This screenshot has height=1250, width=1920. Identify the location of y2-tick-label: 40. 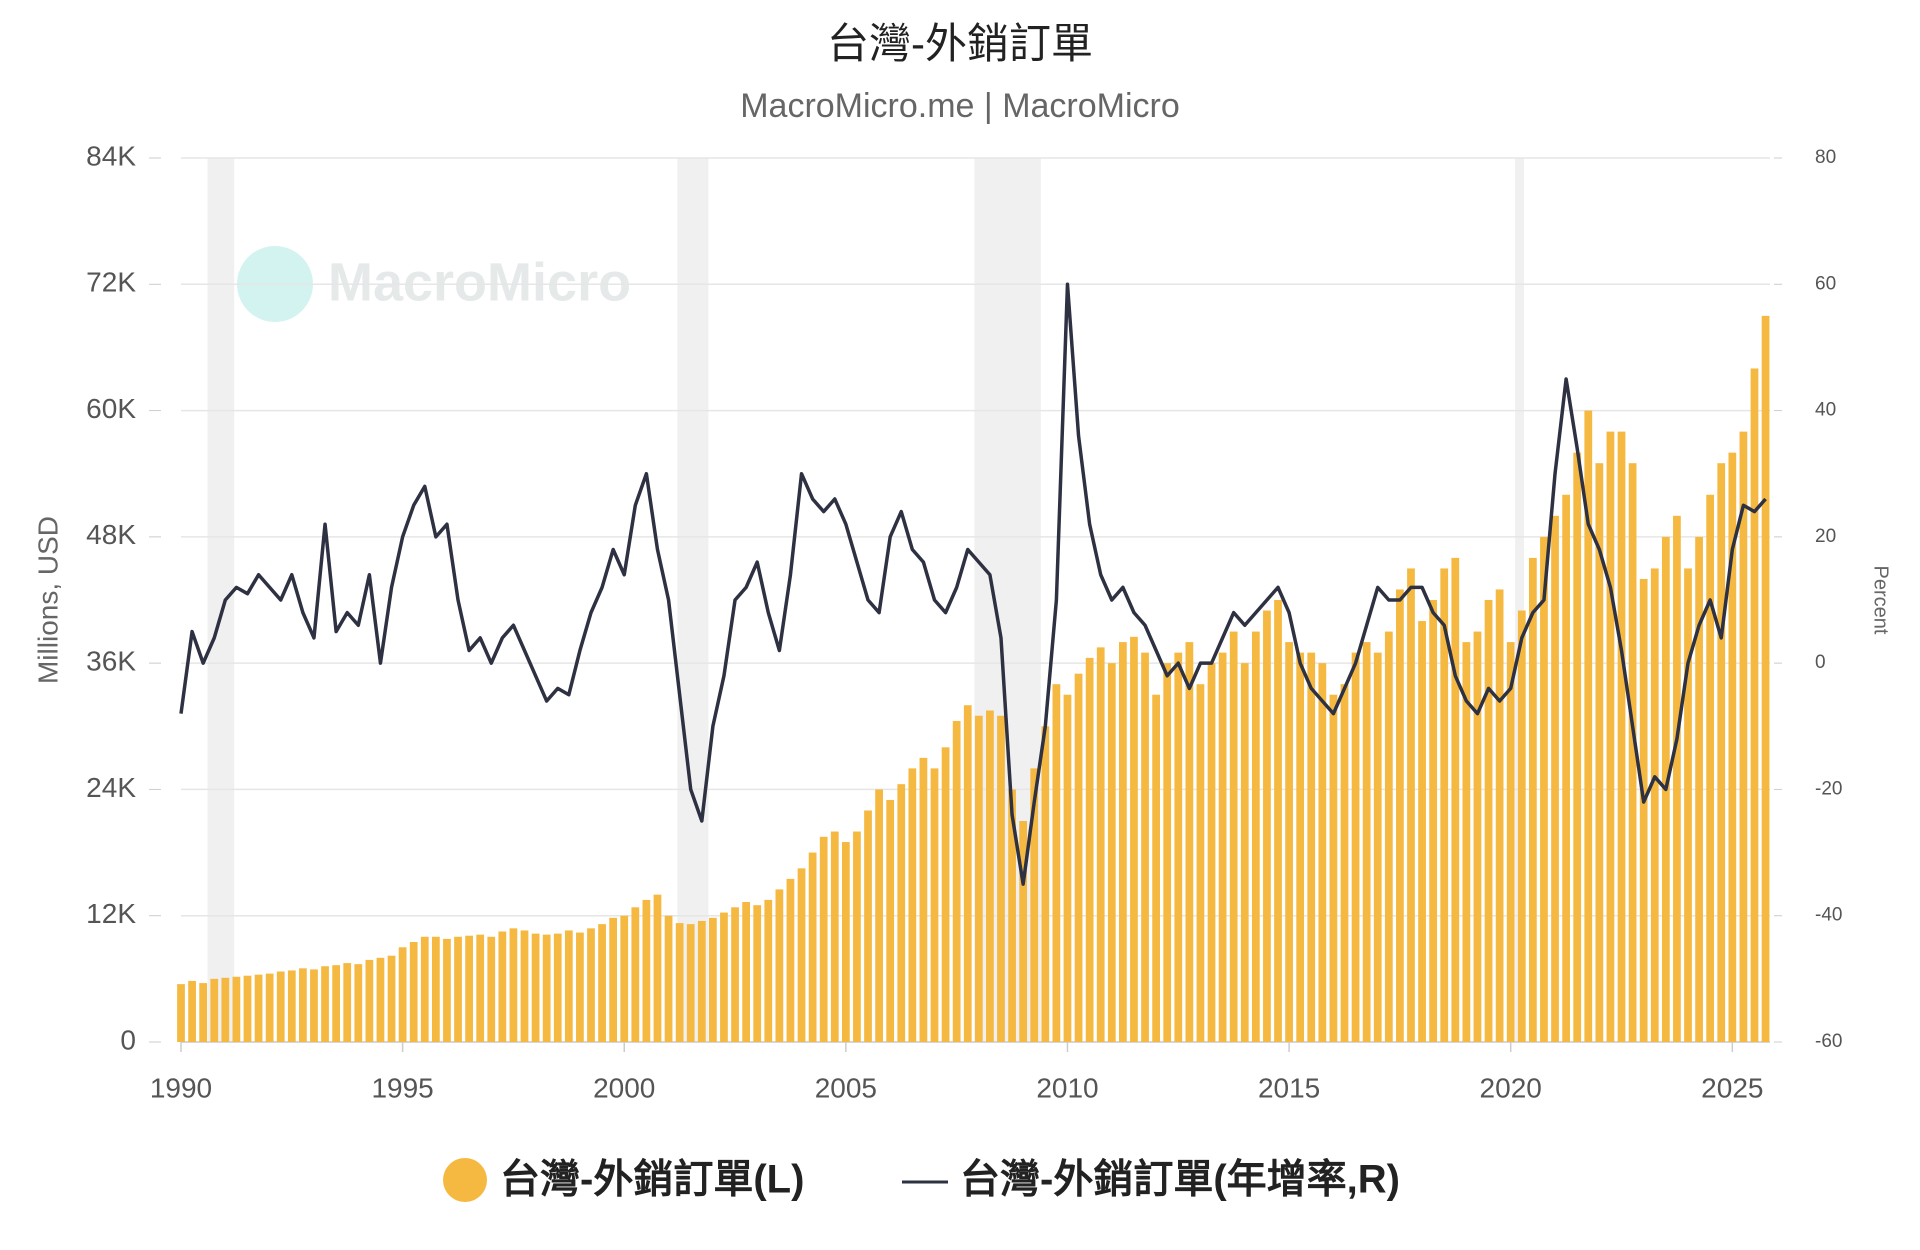
(1825, 410).